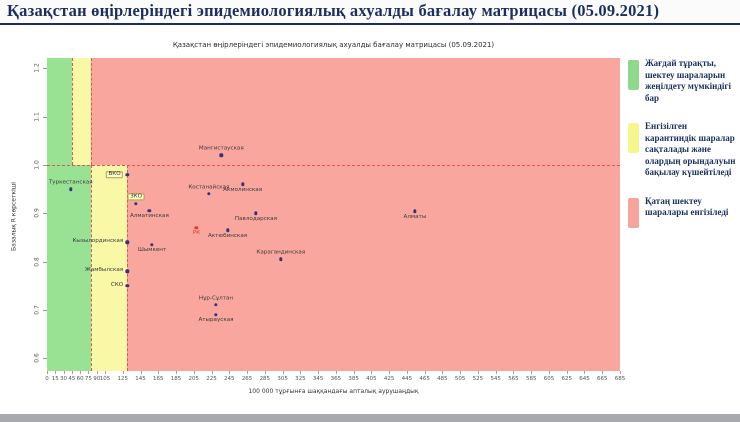 This screenshot has height=422, width=740. What do you see at coordinates (216, 298) in the screenshot?
I see `data-point-label: Нұр-Сұлтан` at bounding box center [216, 298].